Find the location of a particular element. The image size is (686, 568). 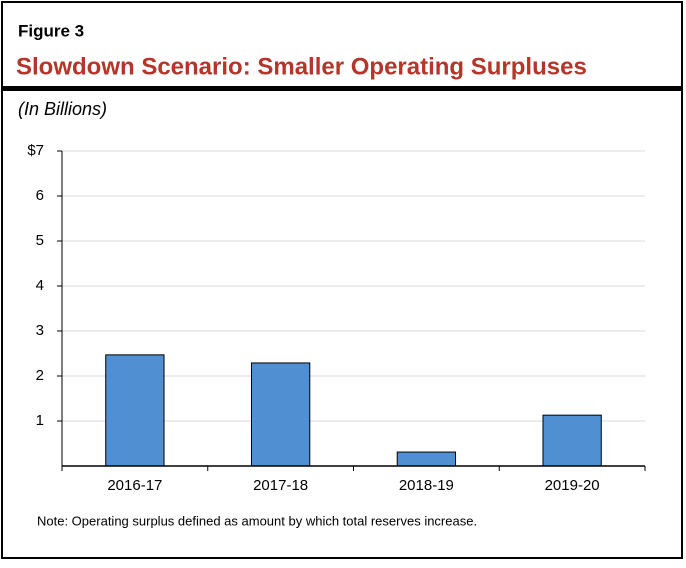

x-tick-label: 2019-20 is located at coordinates (572, 485).